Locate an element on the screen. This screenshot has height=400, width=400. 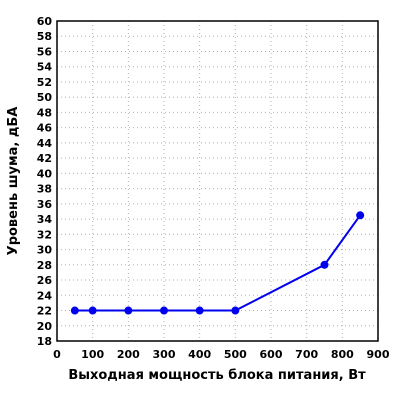
y-tick-label: 58 is located at coordinates (44, 36).